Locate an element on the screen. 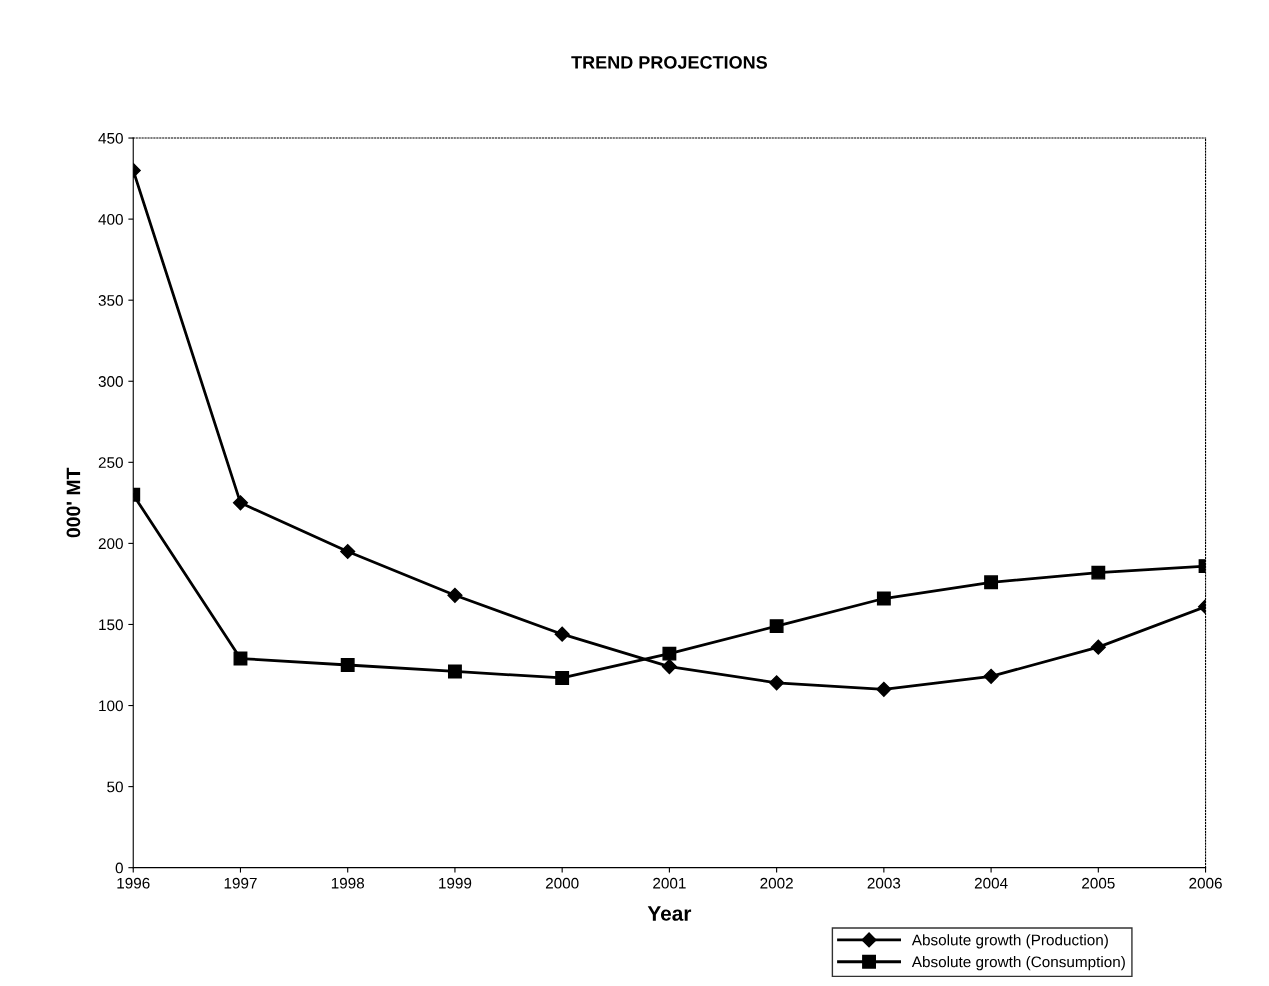  x-tick-label: 2000 is located at coordinates (562, 883).